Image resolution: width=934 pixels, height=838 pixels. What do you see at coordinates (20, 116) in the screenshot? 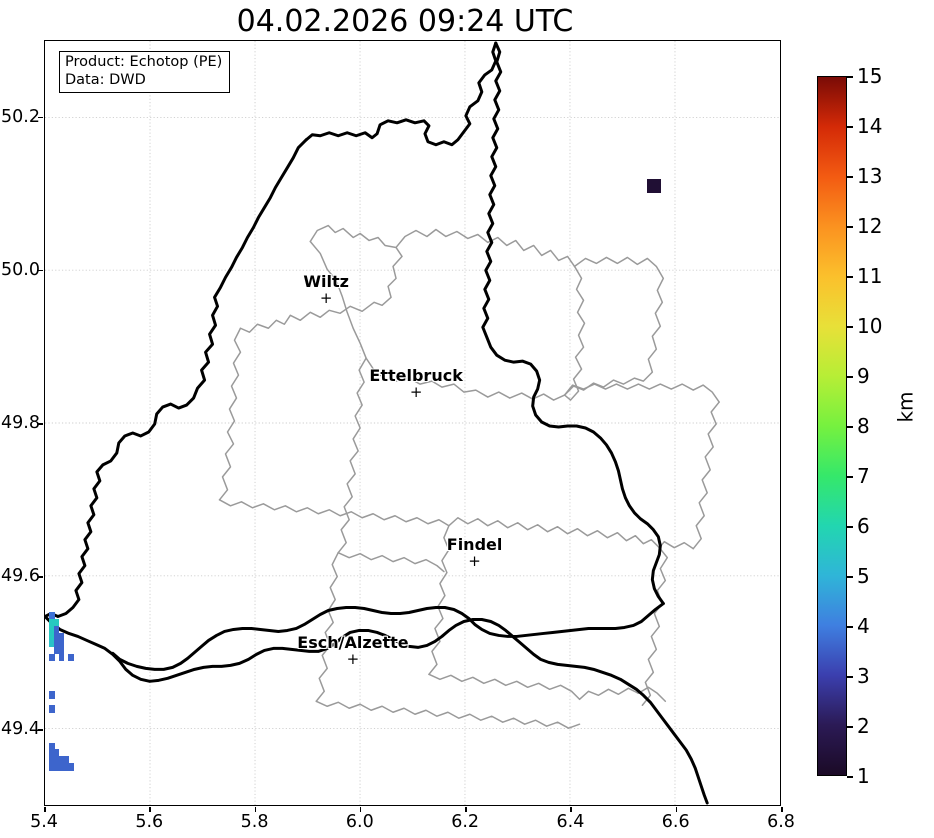
I see `y-tick-label: 50.2` at bounding box center [20, 116].